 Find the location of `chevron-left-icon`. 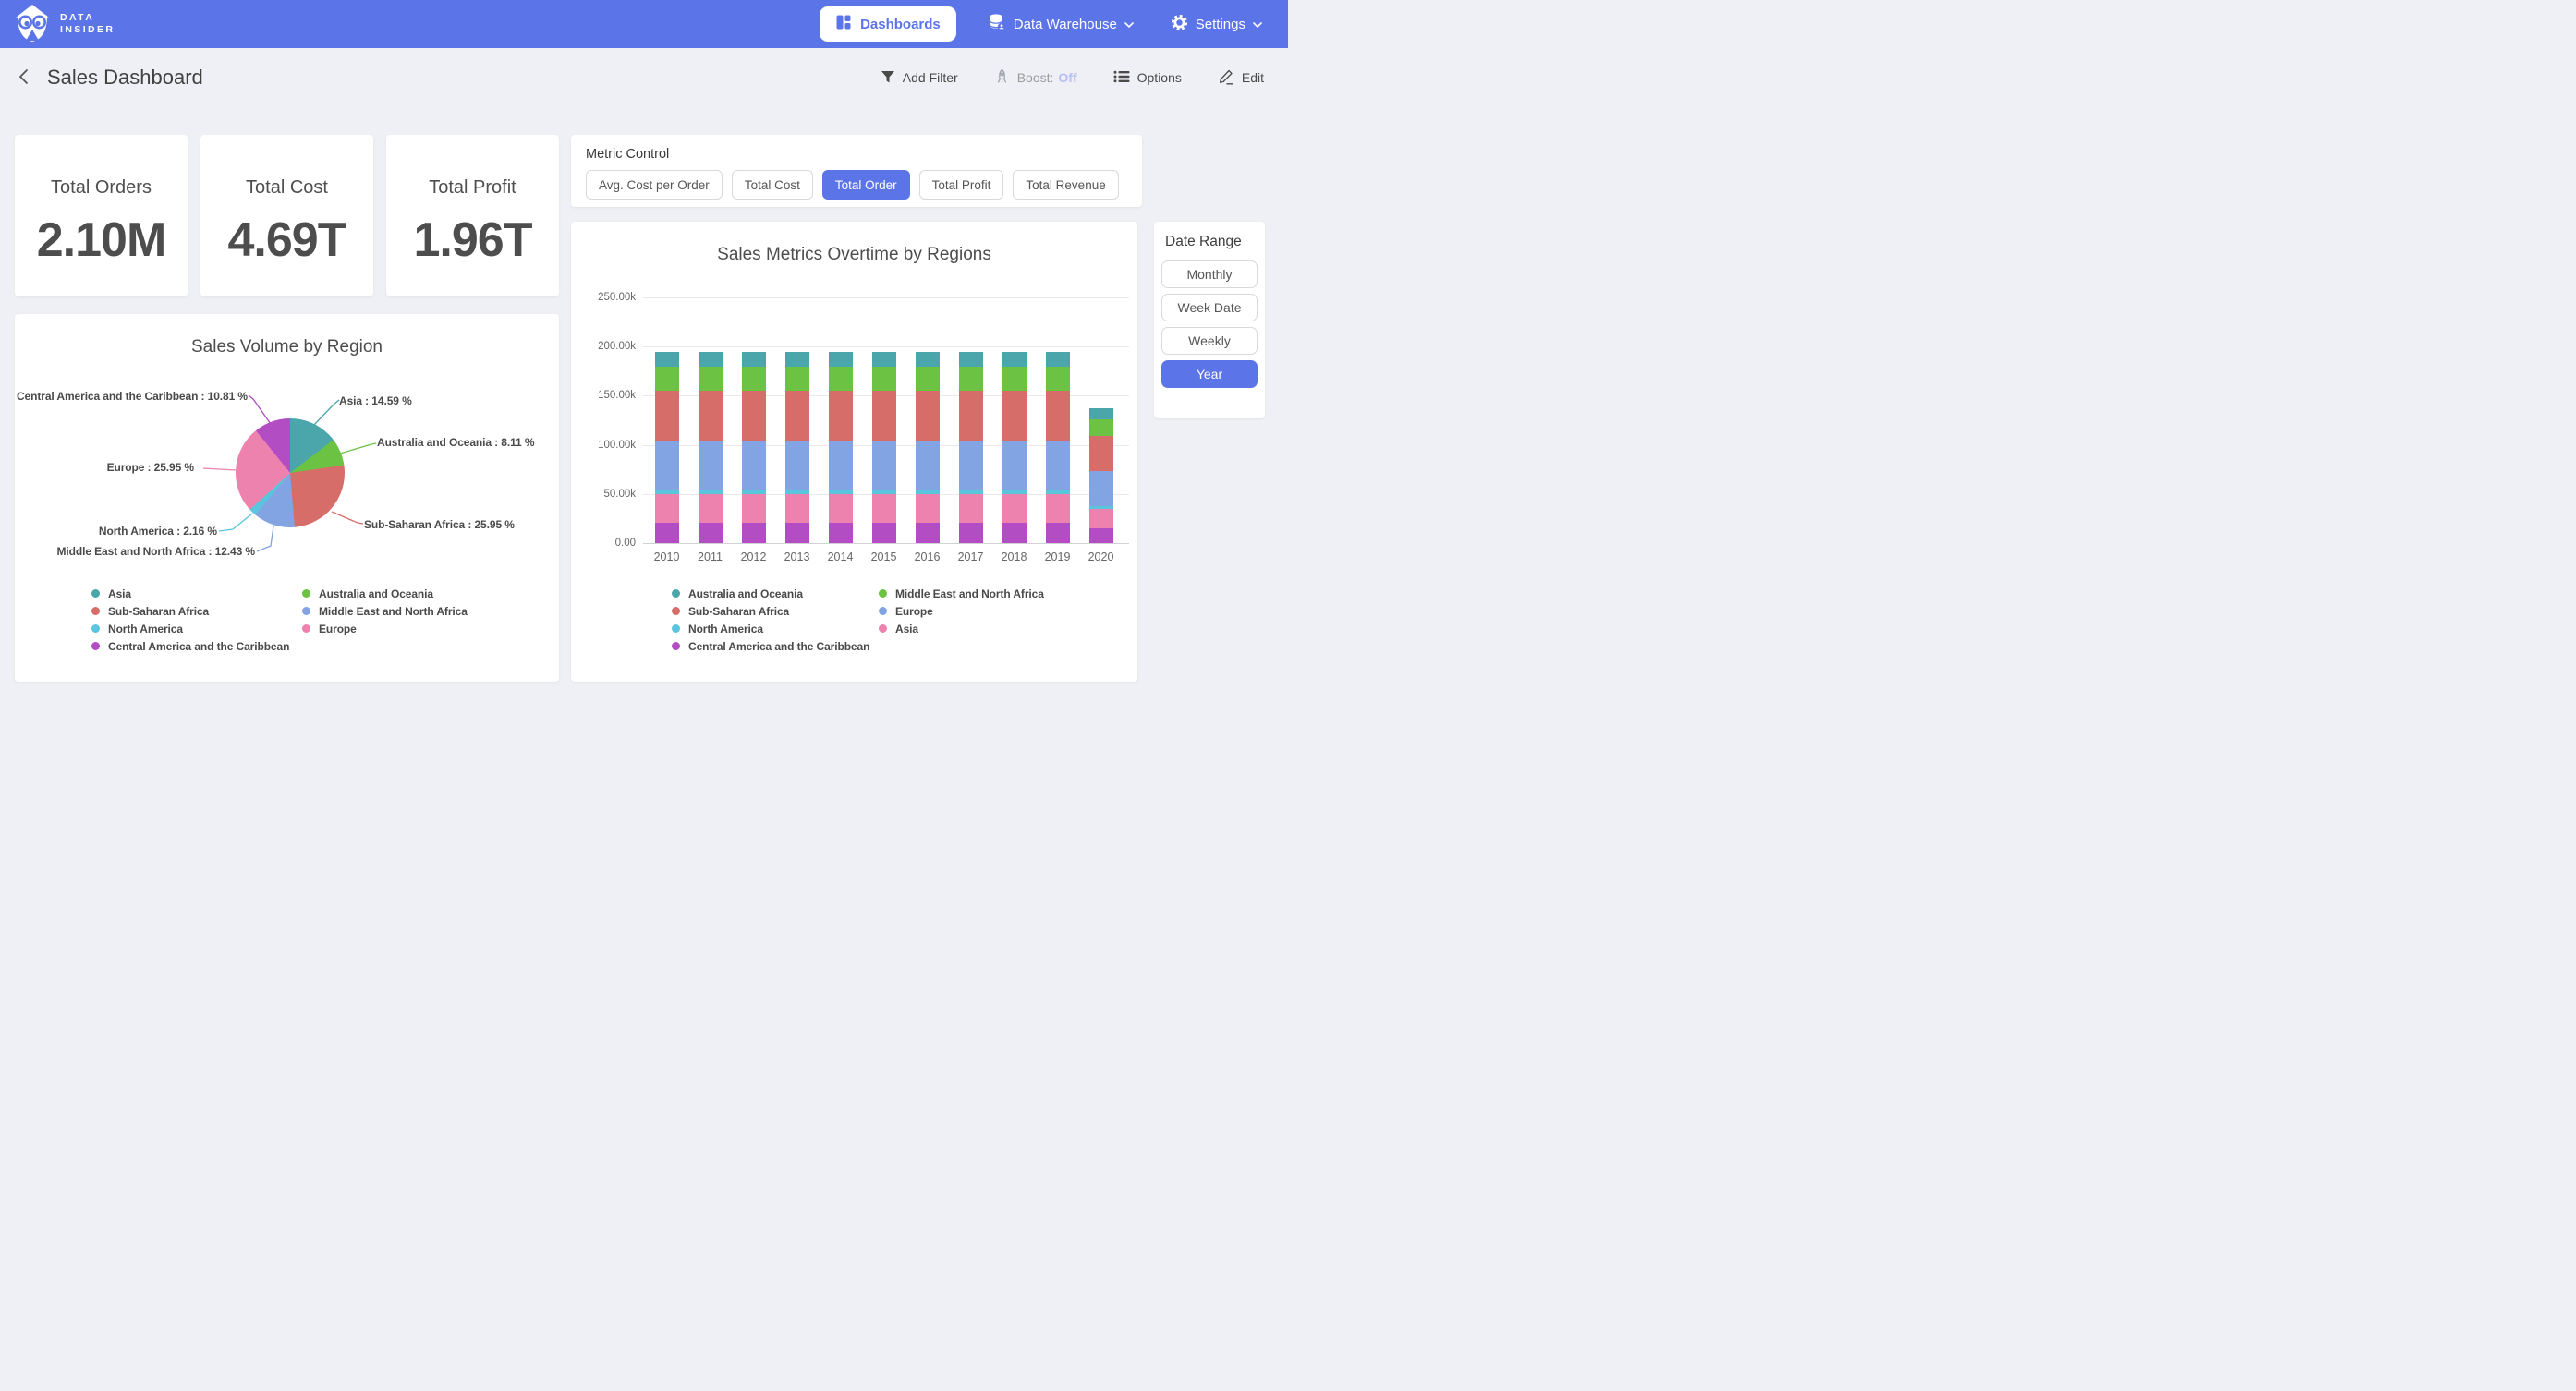

chevron-left-icon is located at coordinates (24, 78).